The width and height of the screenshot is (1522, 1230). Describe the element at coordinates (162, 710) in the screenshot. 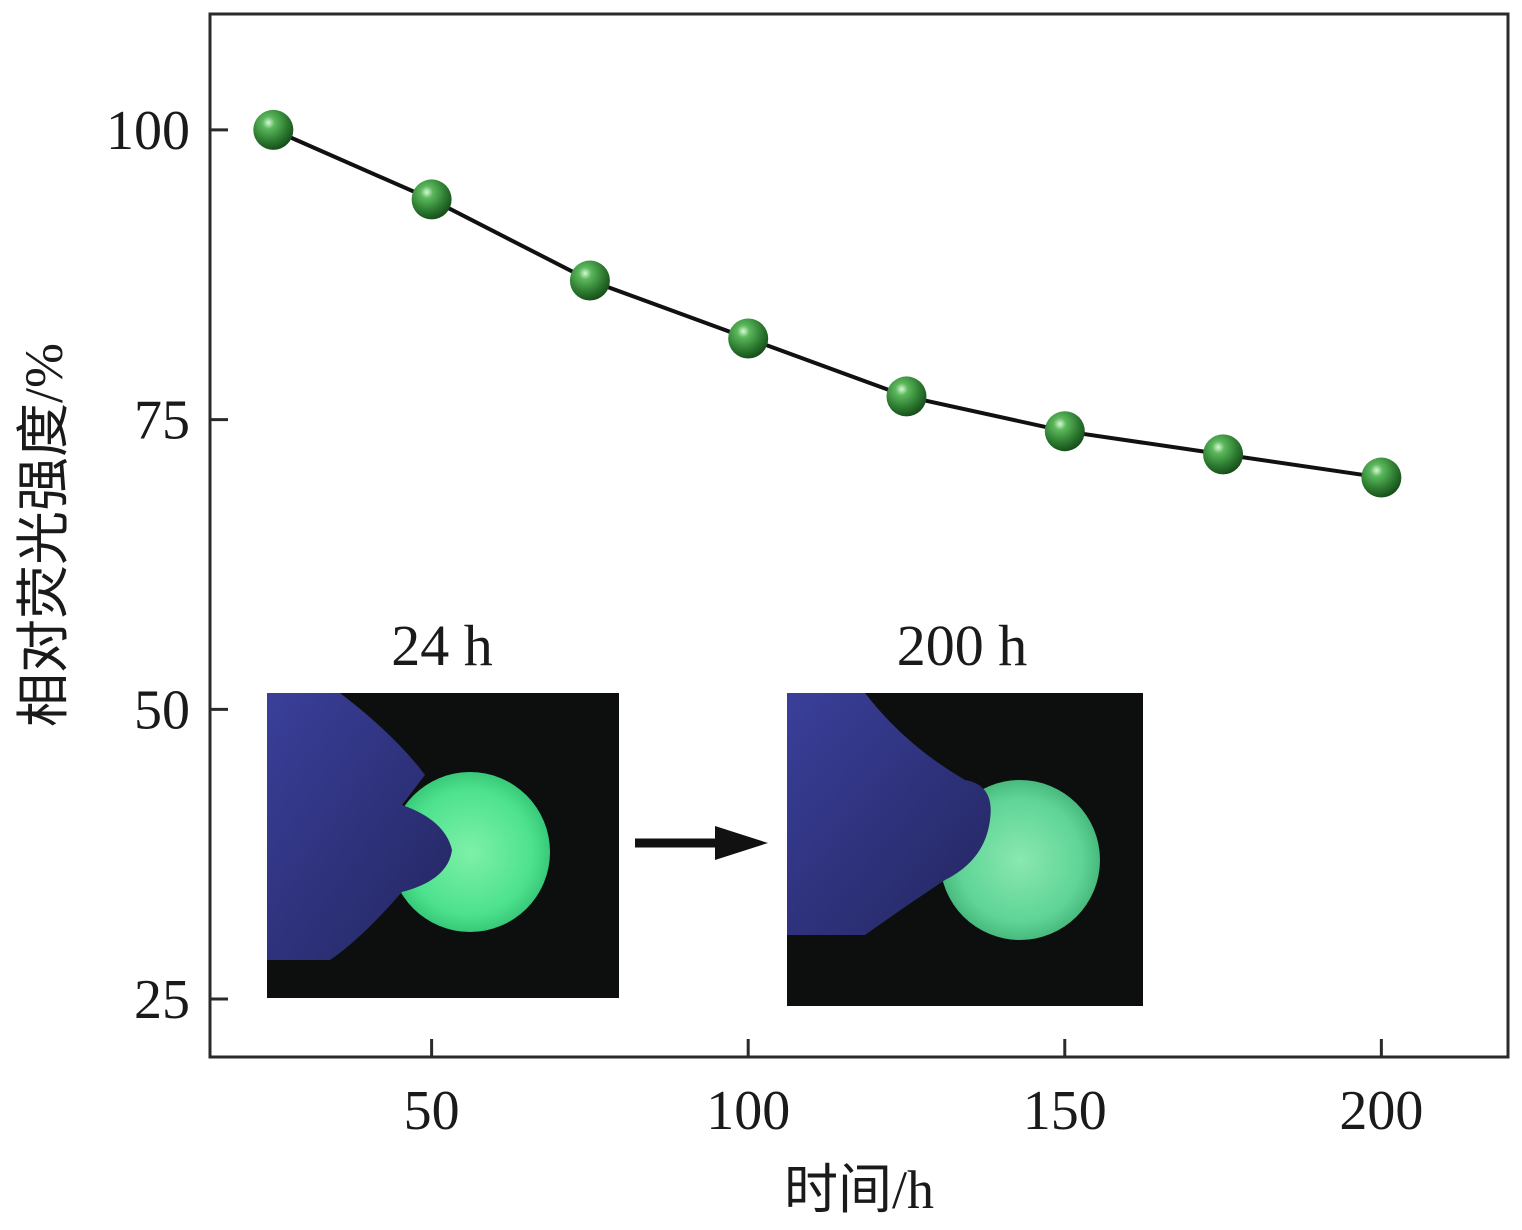

I see `y-tick-label: 50` at that location.